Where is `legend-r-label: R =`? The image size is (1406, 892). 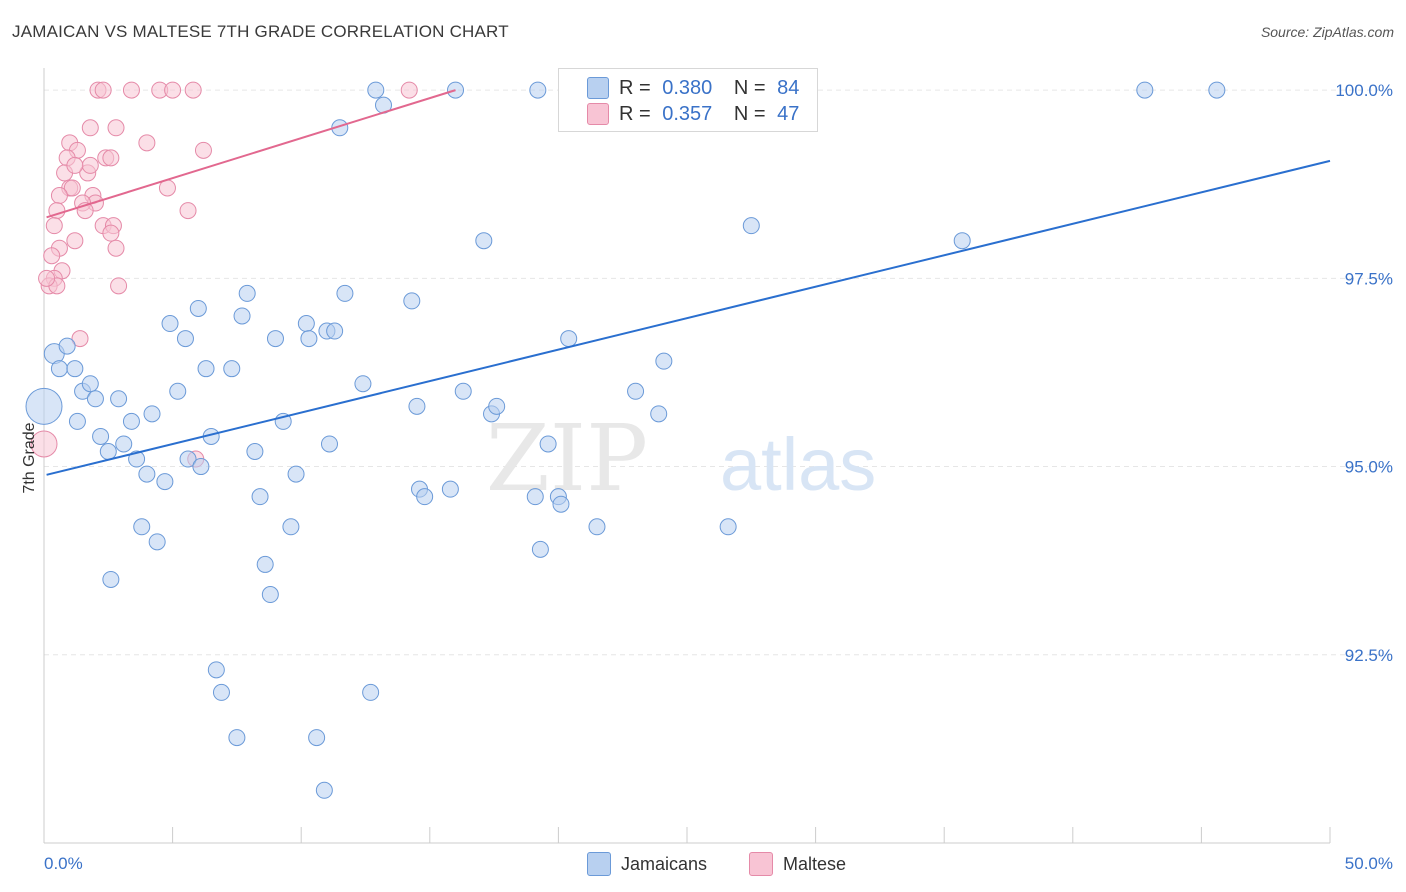 legend-r-label: R = is located at coordinates (635, 87).